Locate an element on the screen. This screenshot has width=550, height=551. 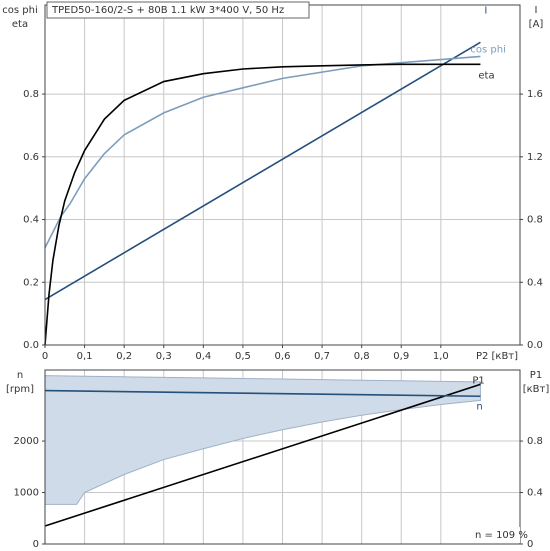
series-label: n is located at coordinates (479, 406).